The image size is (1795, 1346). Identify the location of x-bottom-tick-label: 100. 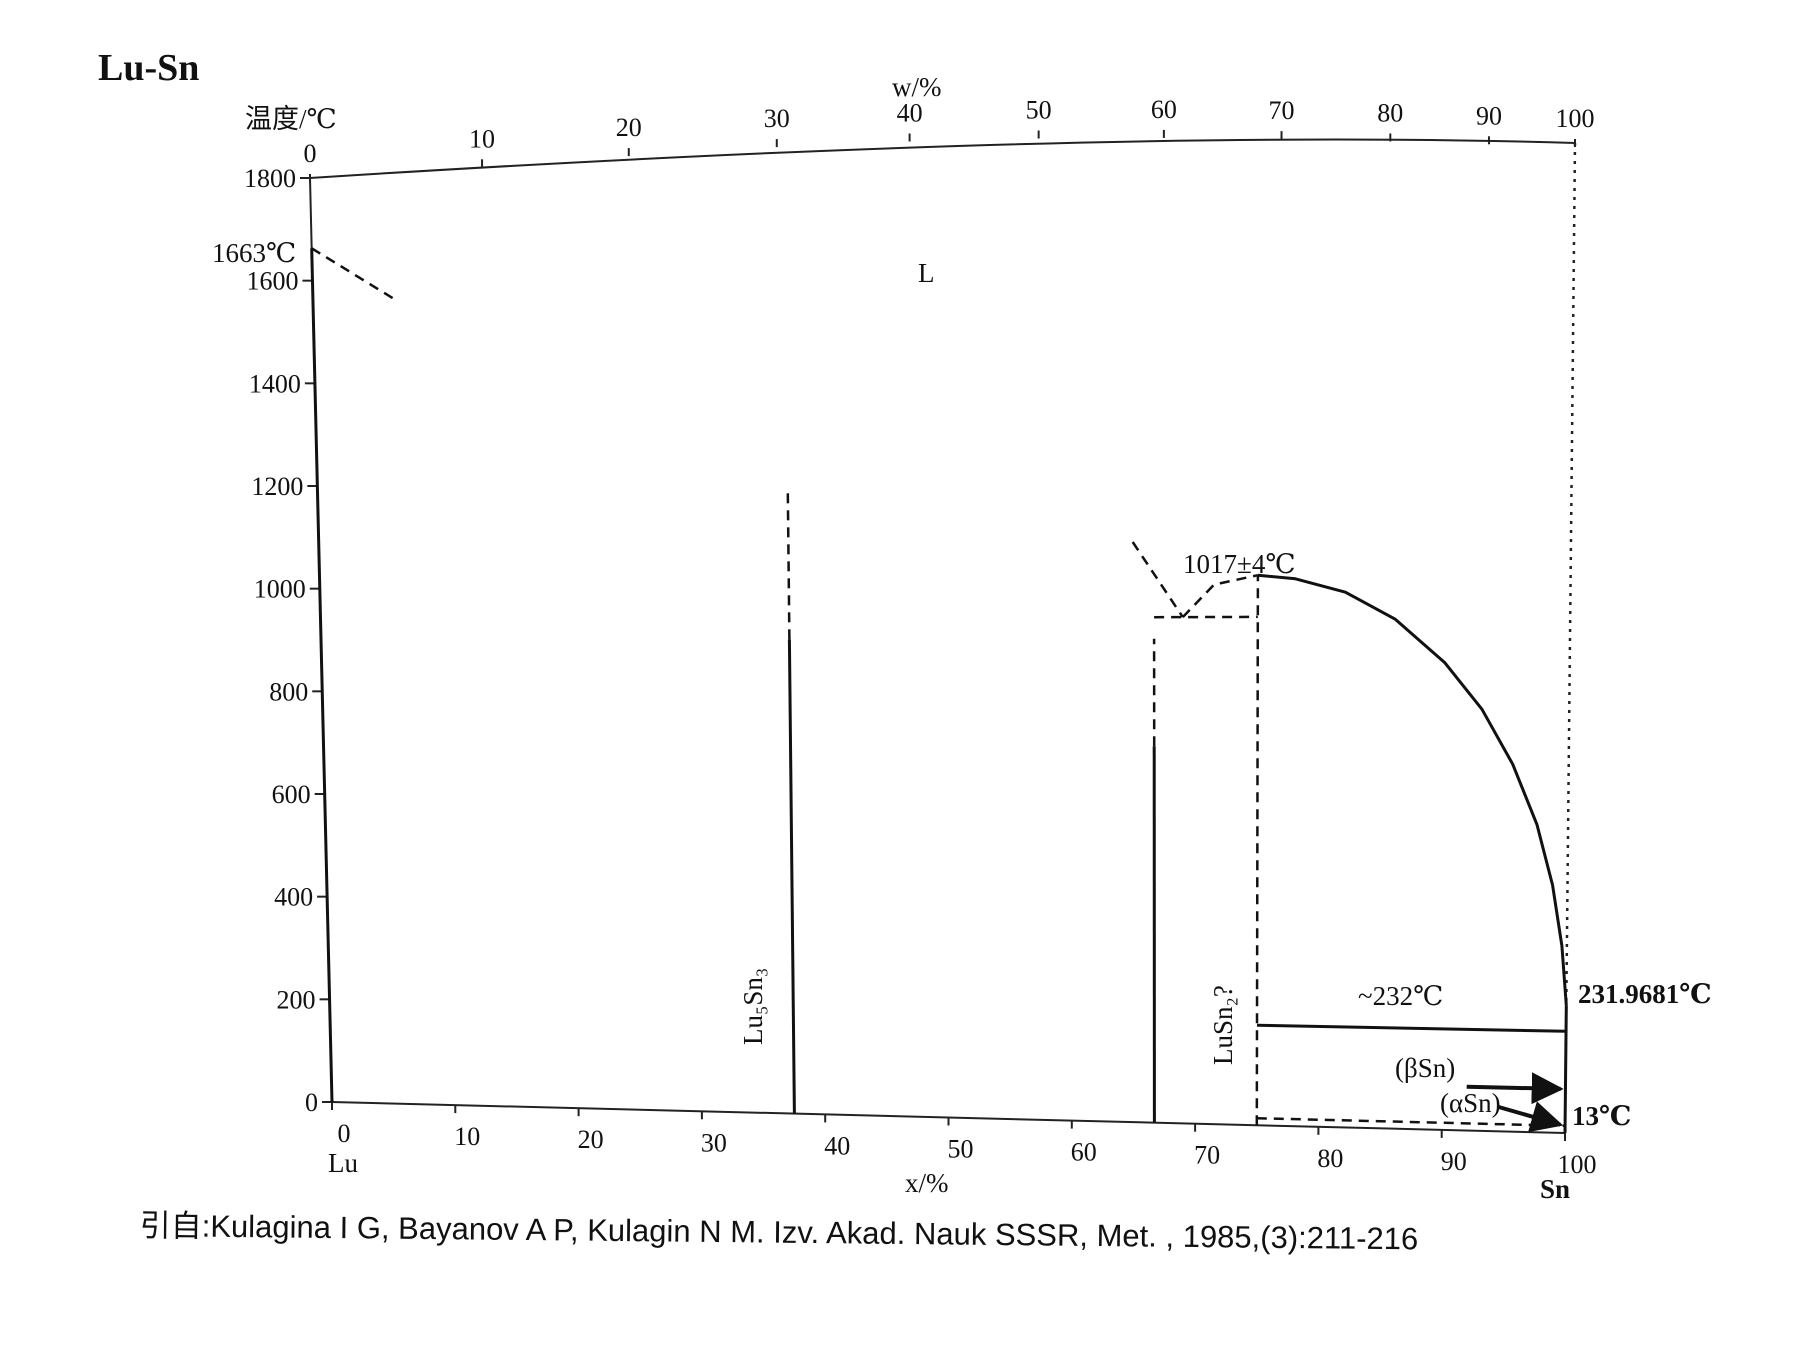
(1577, 1164).